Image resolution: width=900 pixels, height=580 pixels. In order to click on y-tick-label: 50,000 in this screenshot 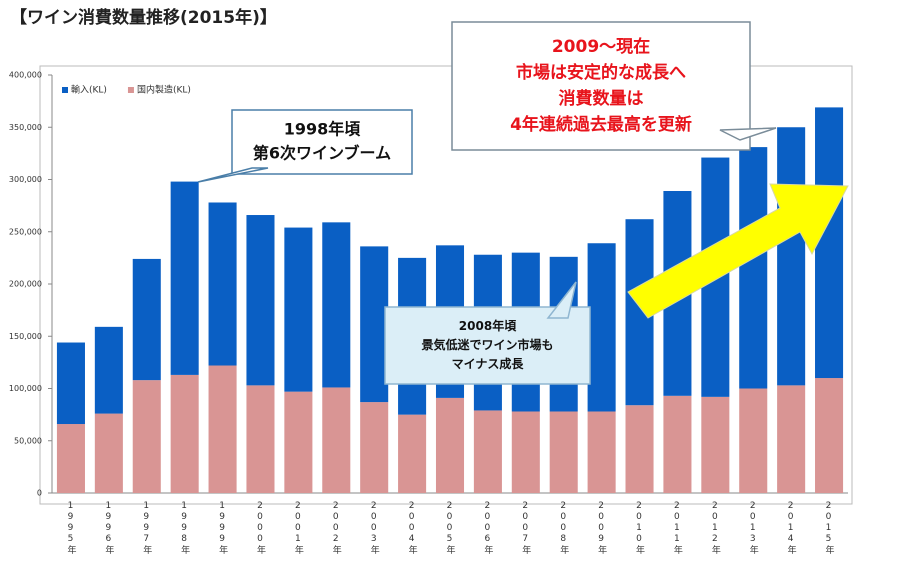, I will do `click(28, 440)`.